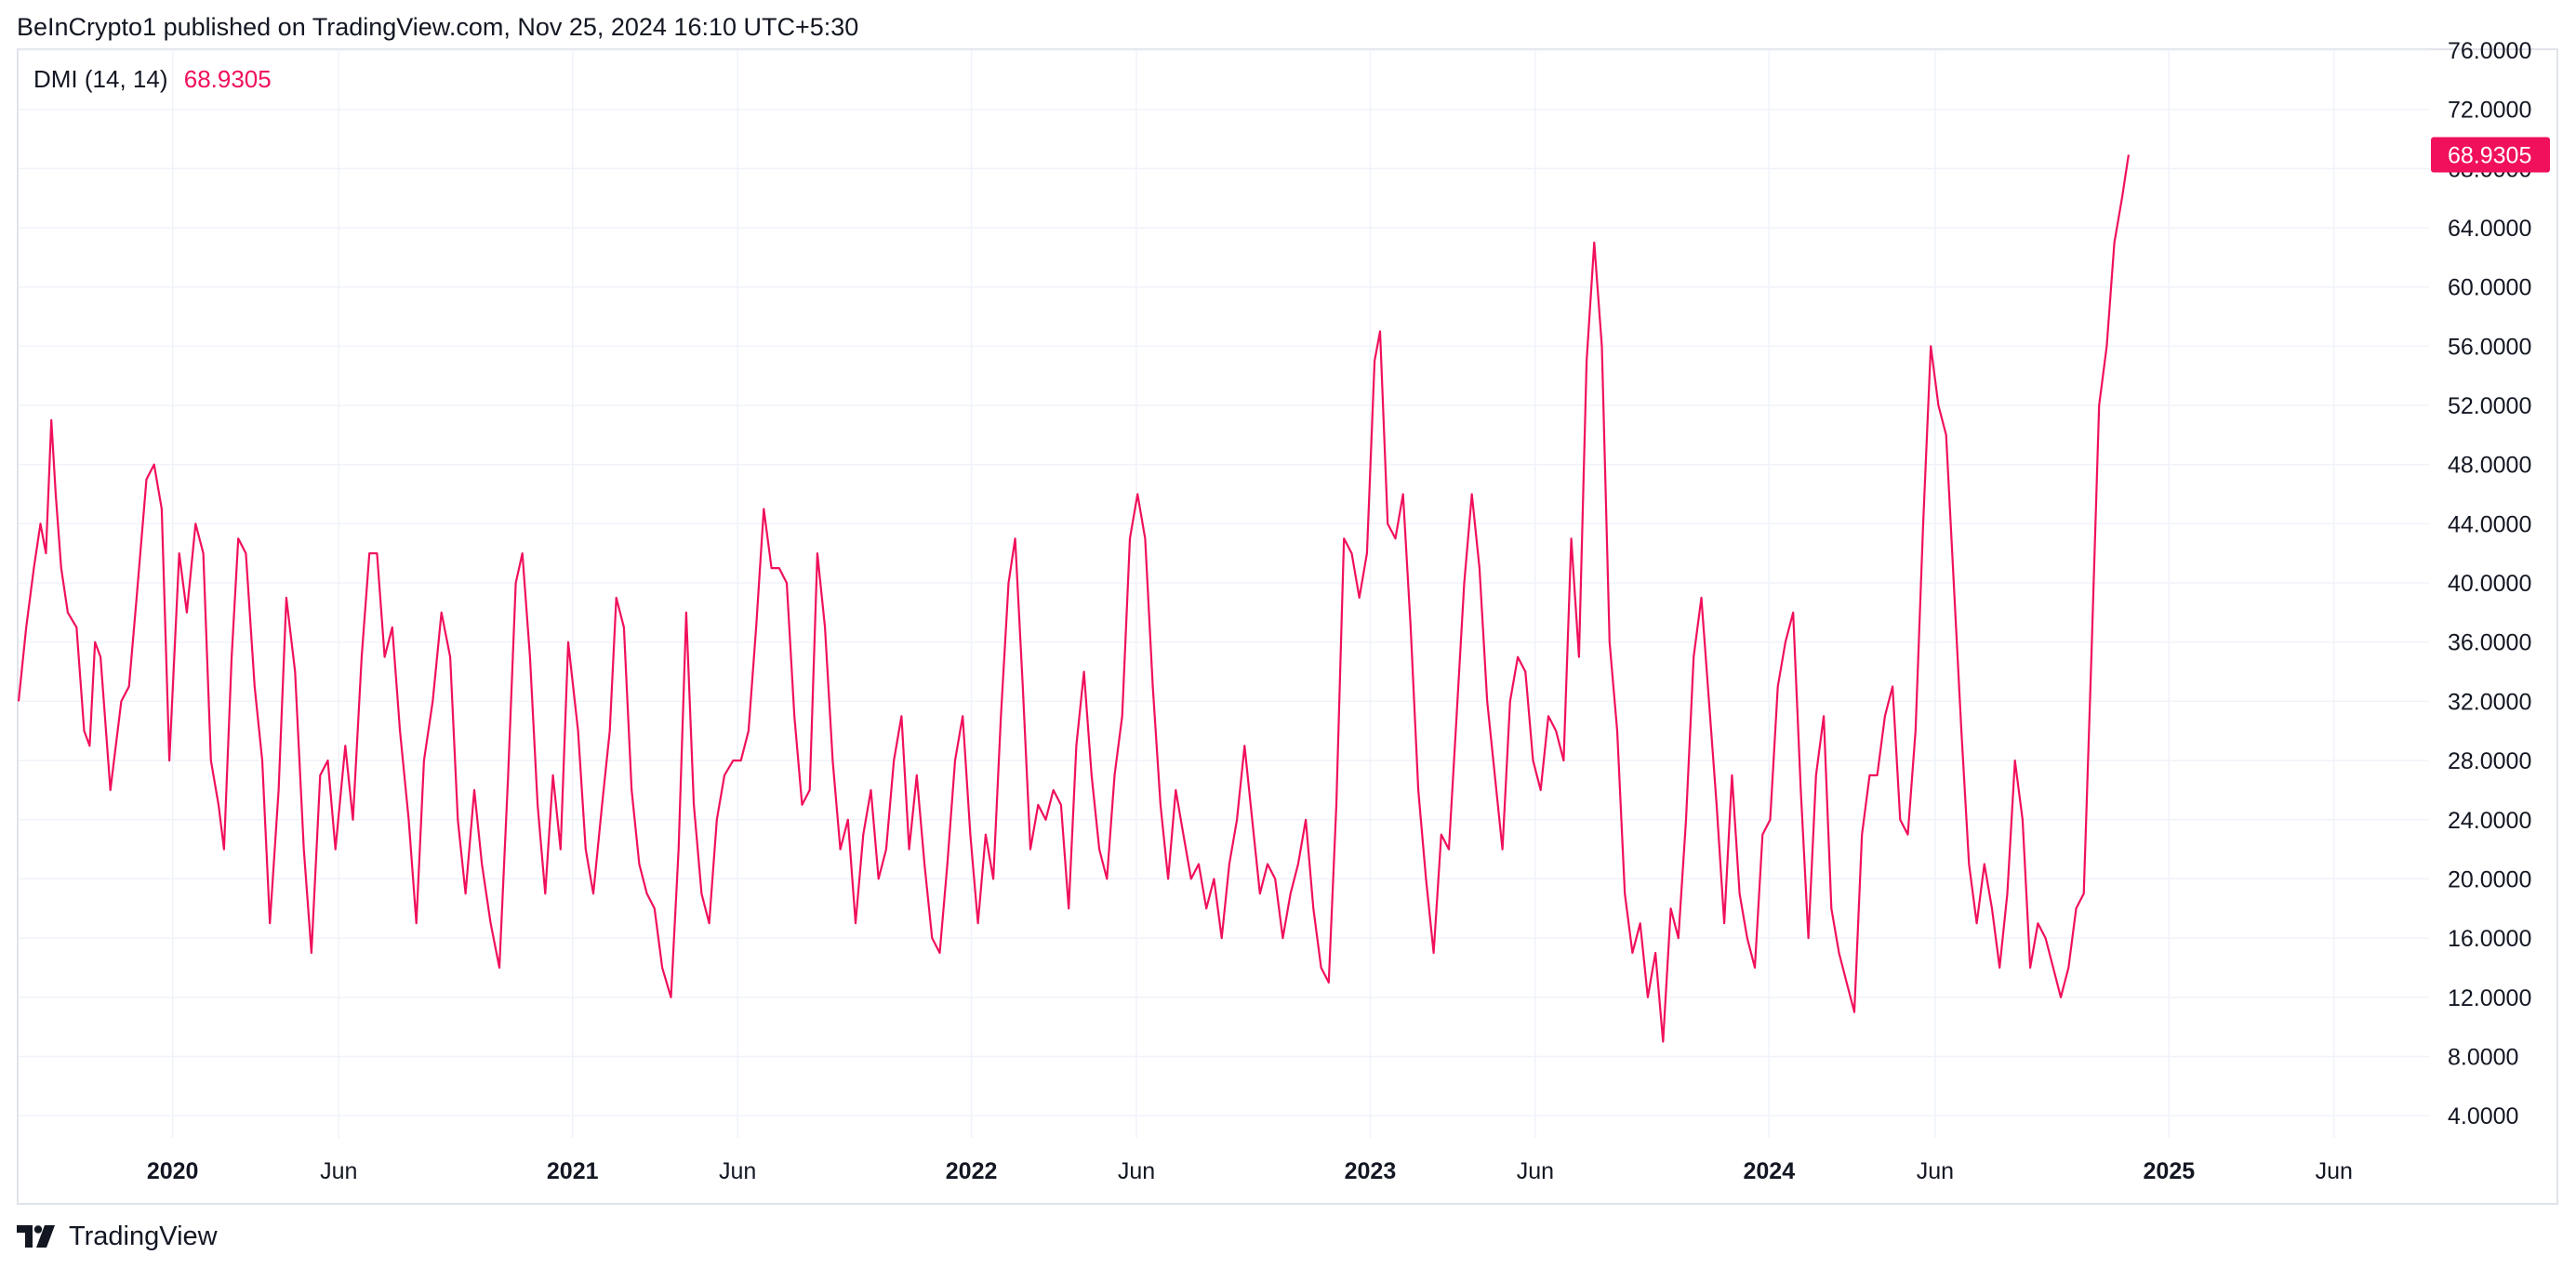 Image resolution: width=2576 pixels, height=1268 pixels. I want to click on y-tick-label: 40.0000, so click(2489, 584).